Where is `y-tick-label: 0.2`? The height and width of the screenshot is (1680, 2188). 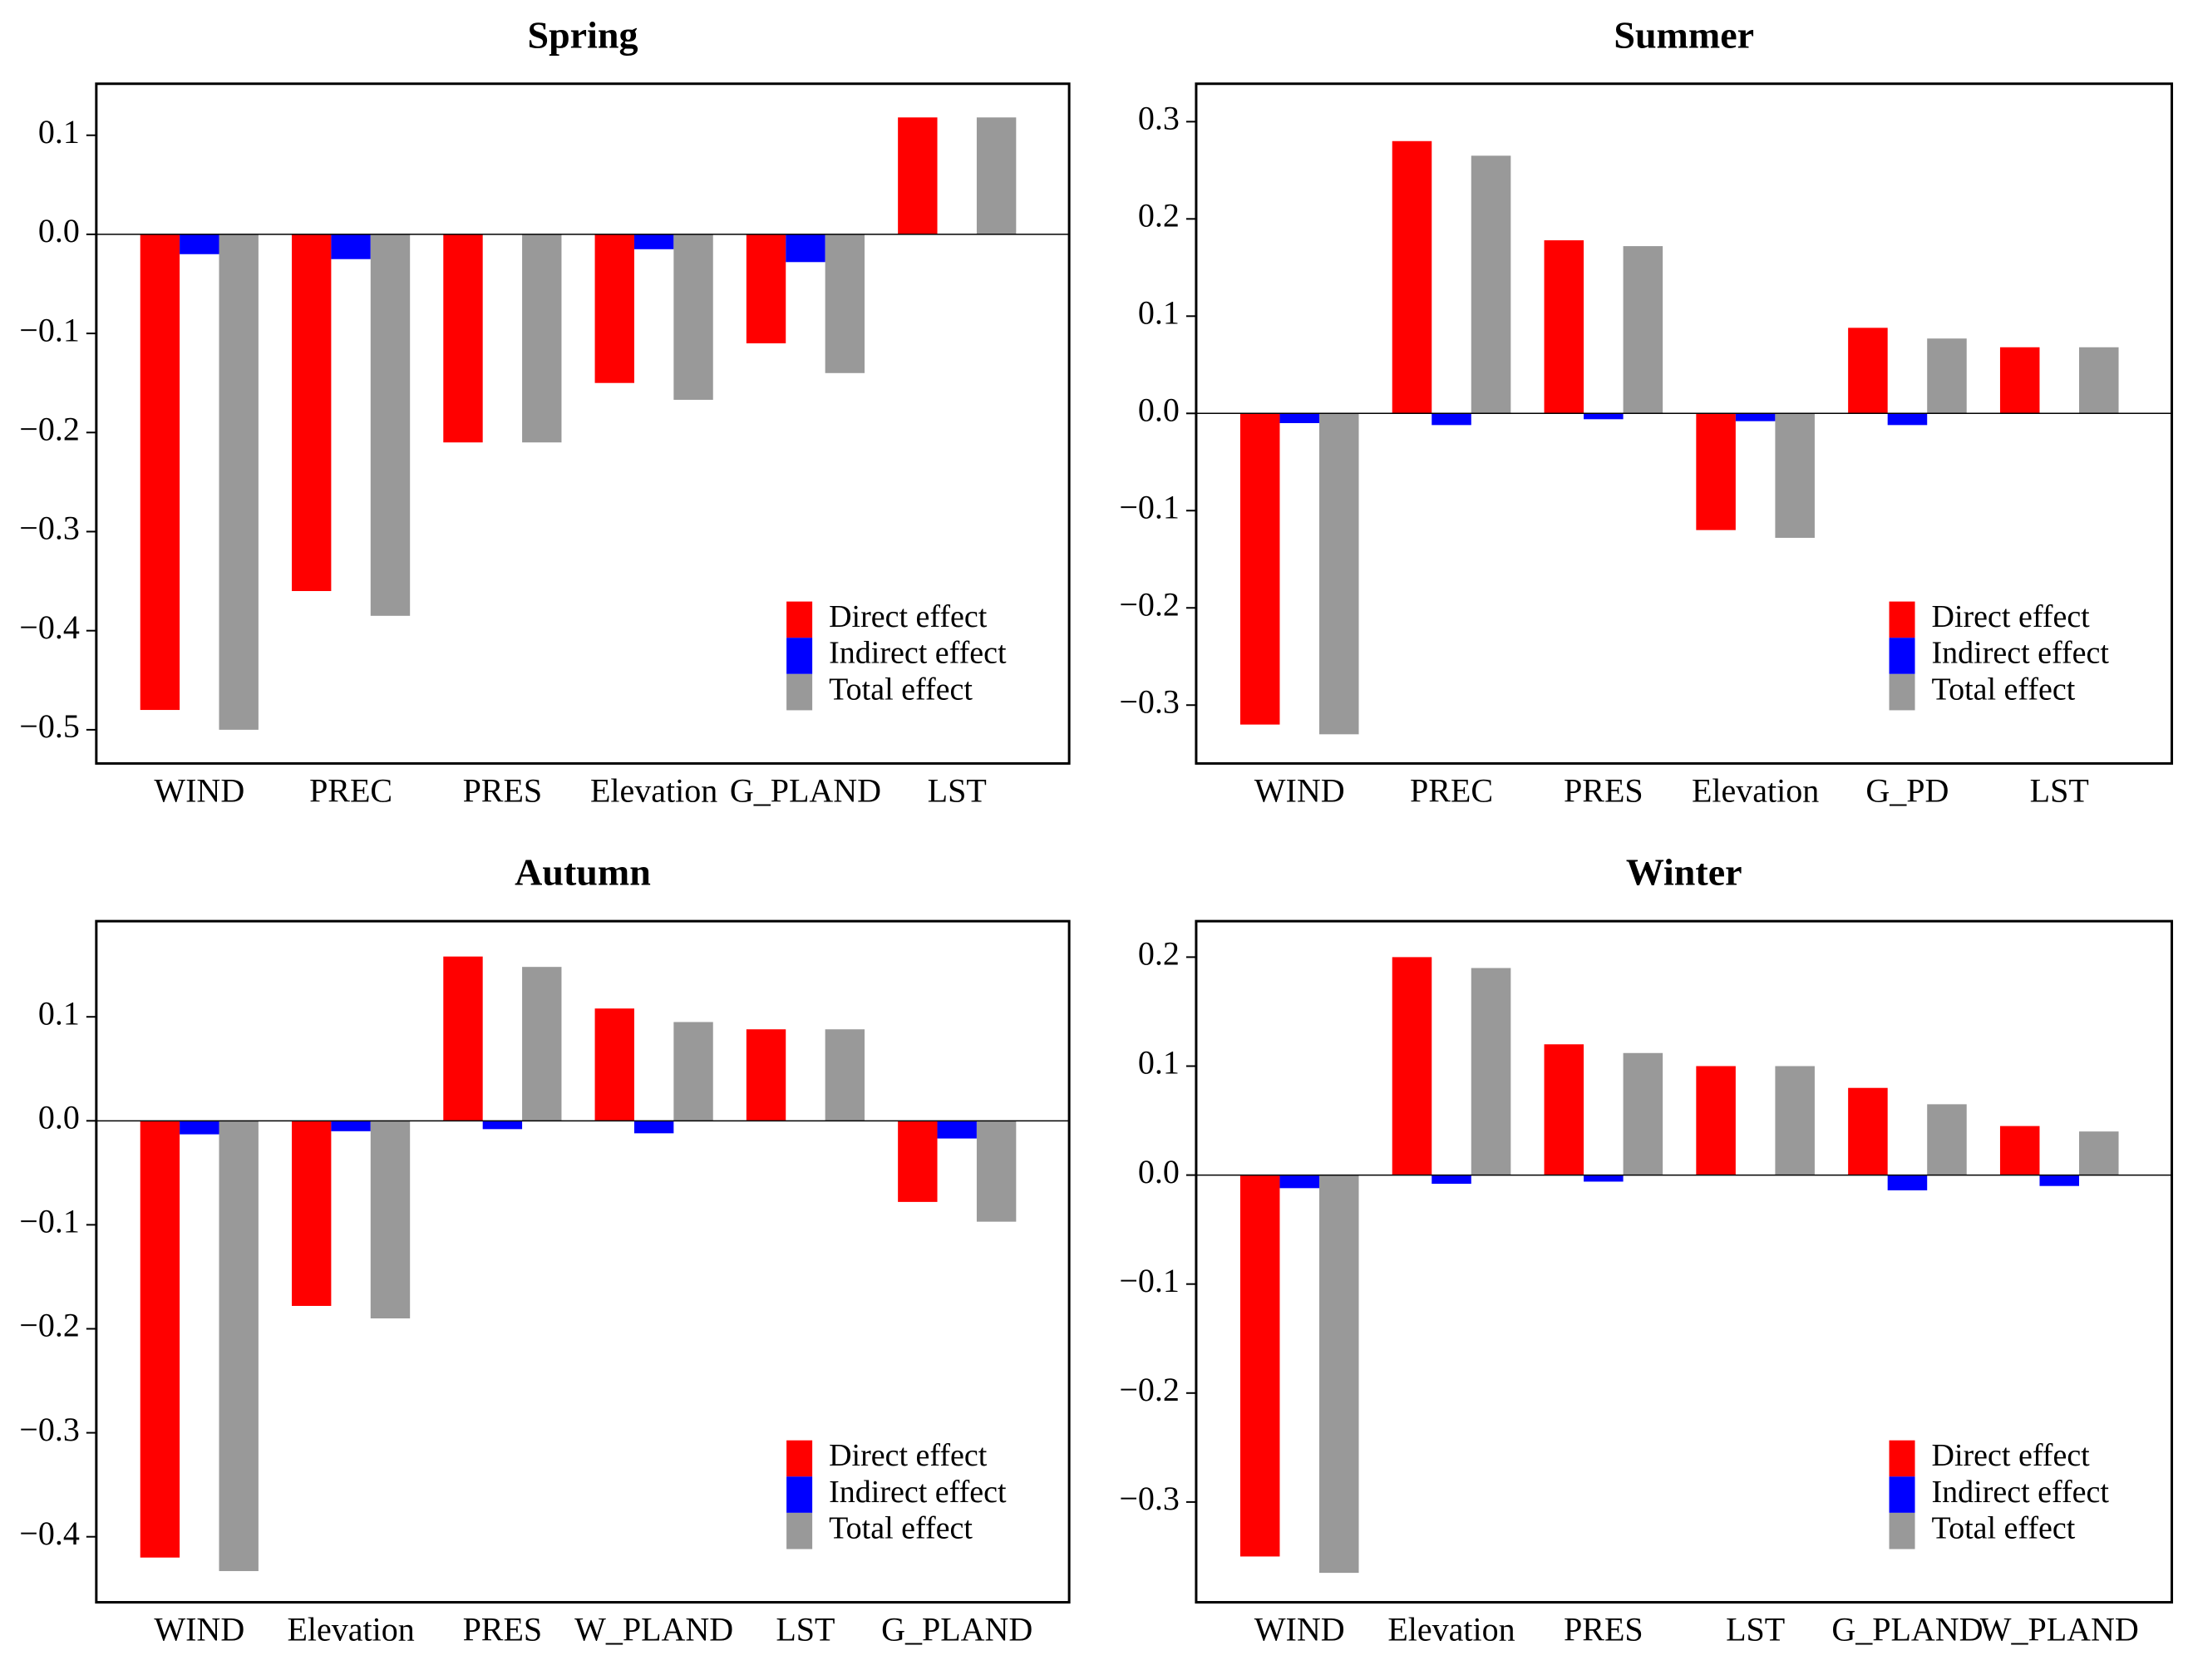
y-tick-label: 0.2 is located at coordinates (1159, 215).